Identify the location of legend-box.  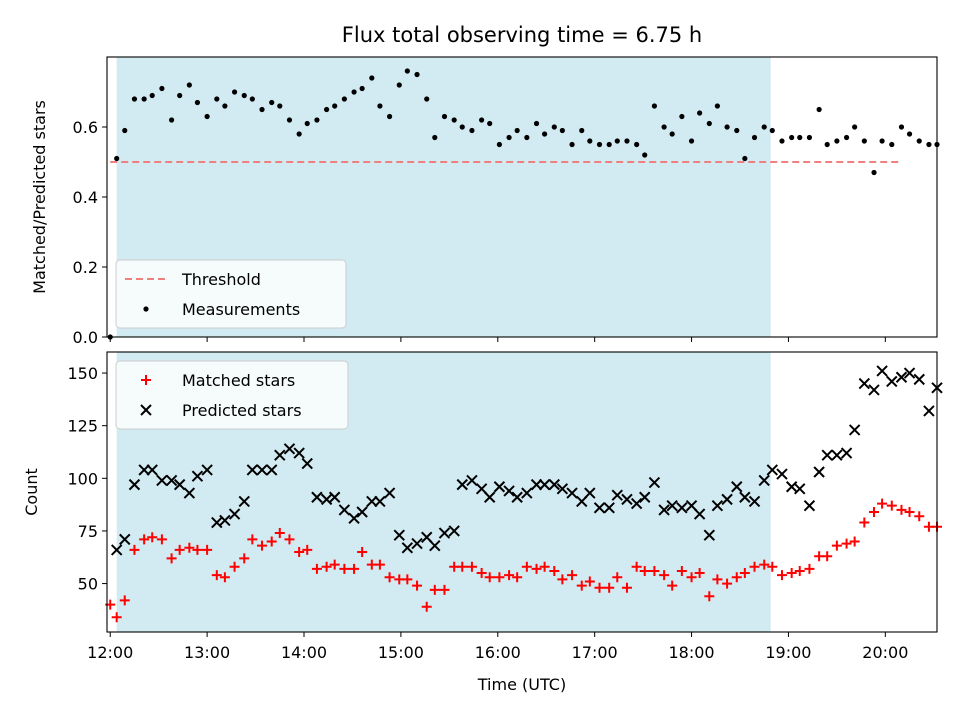
(232, 395).